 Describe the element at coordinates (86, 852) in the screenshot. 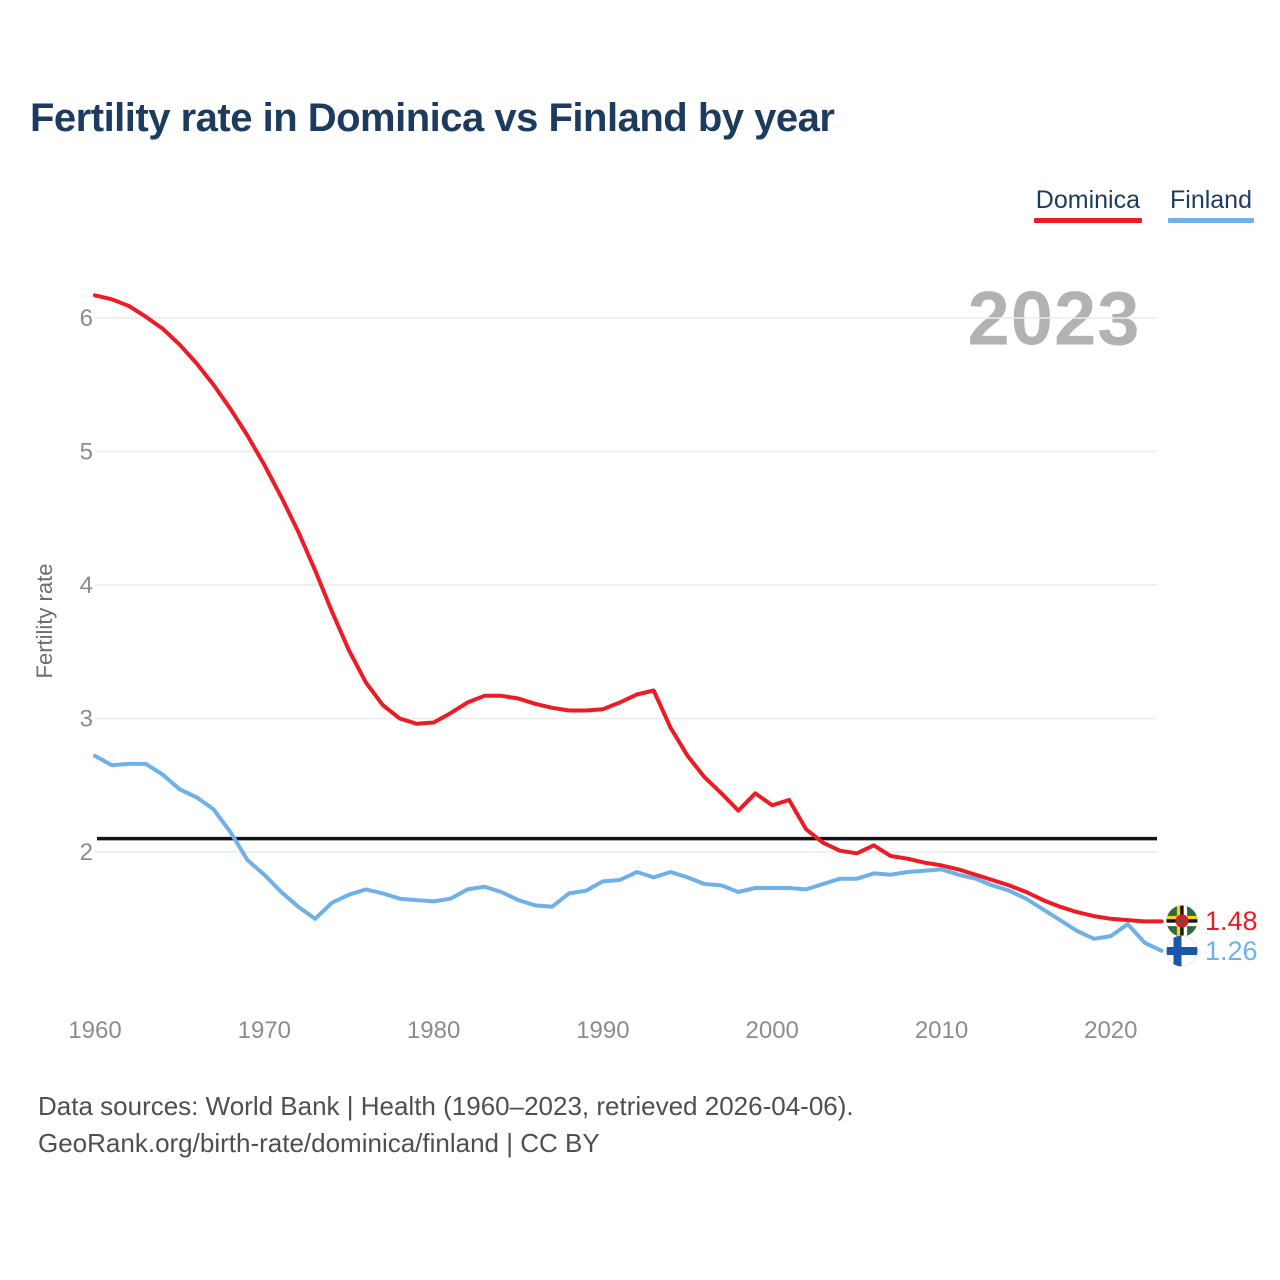

I see `y-tick-2: 2` at that location.